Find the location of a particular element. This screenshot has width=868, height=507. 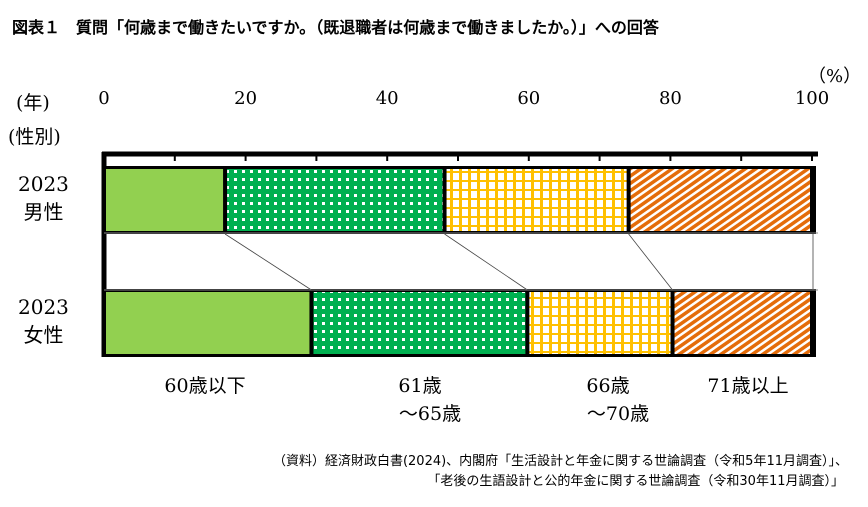

series-label-line: 66歳 is located at coordinates (608, 386).